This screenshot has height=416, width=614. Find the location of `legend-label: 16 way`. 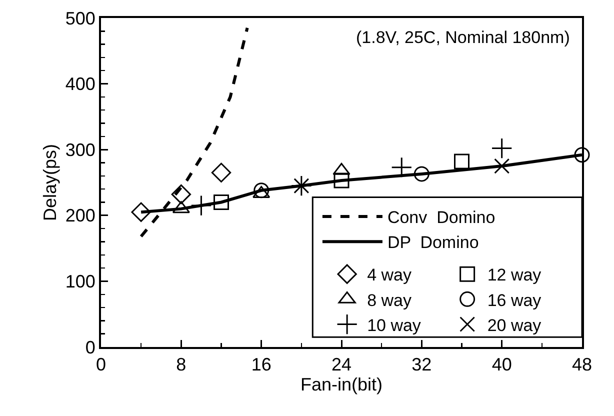

legend-label: 16 way is located at coordinates (514, 300).